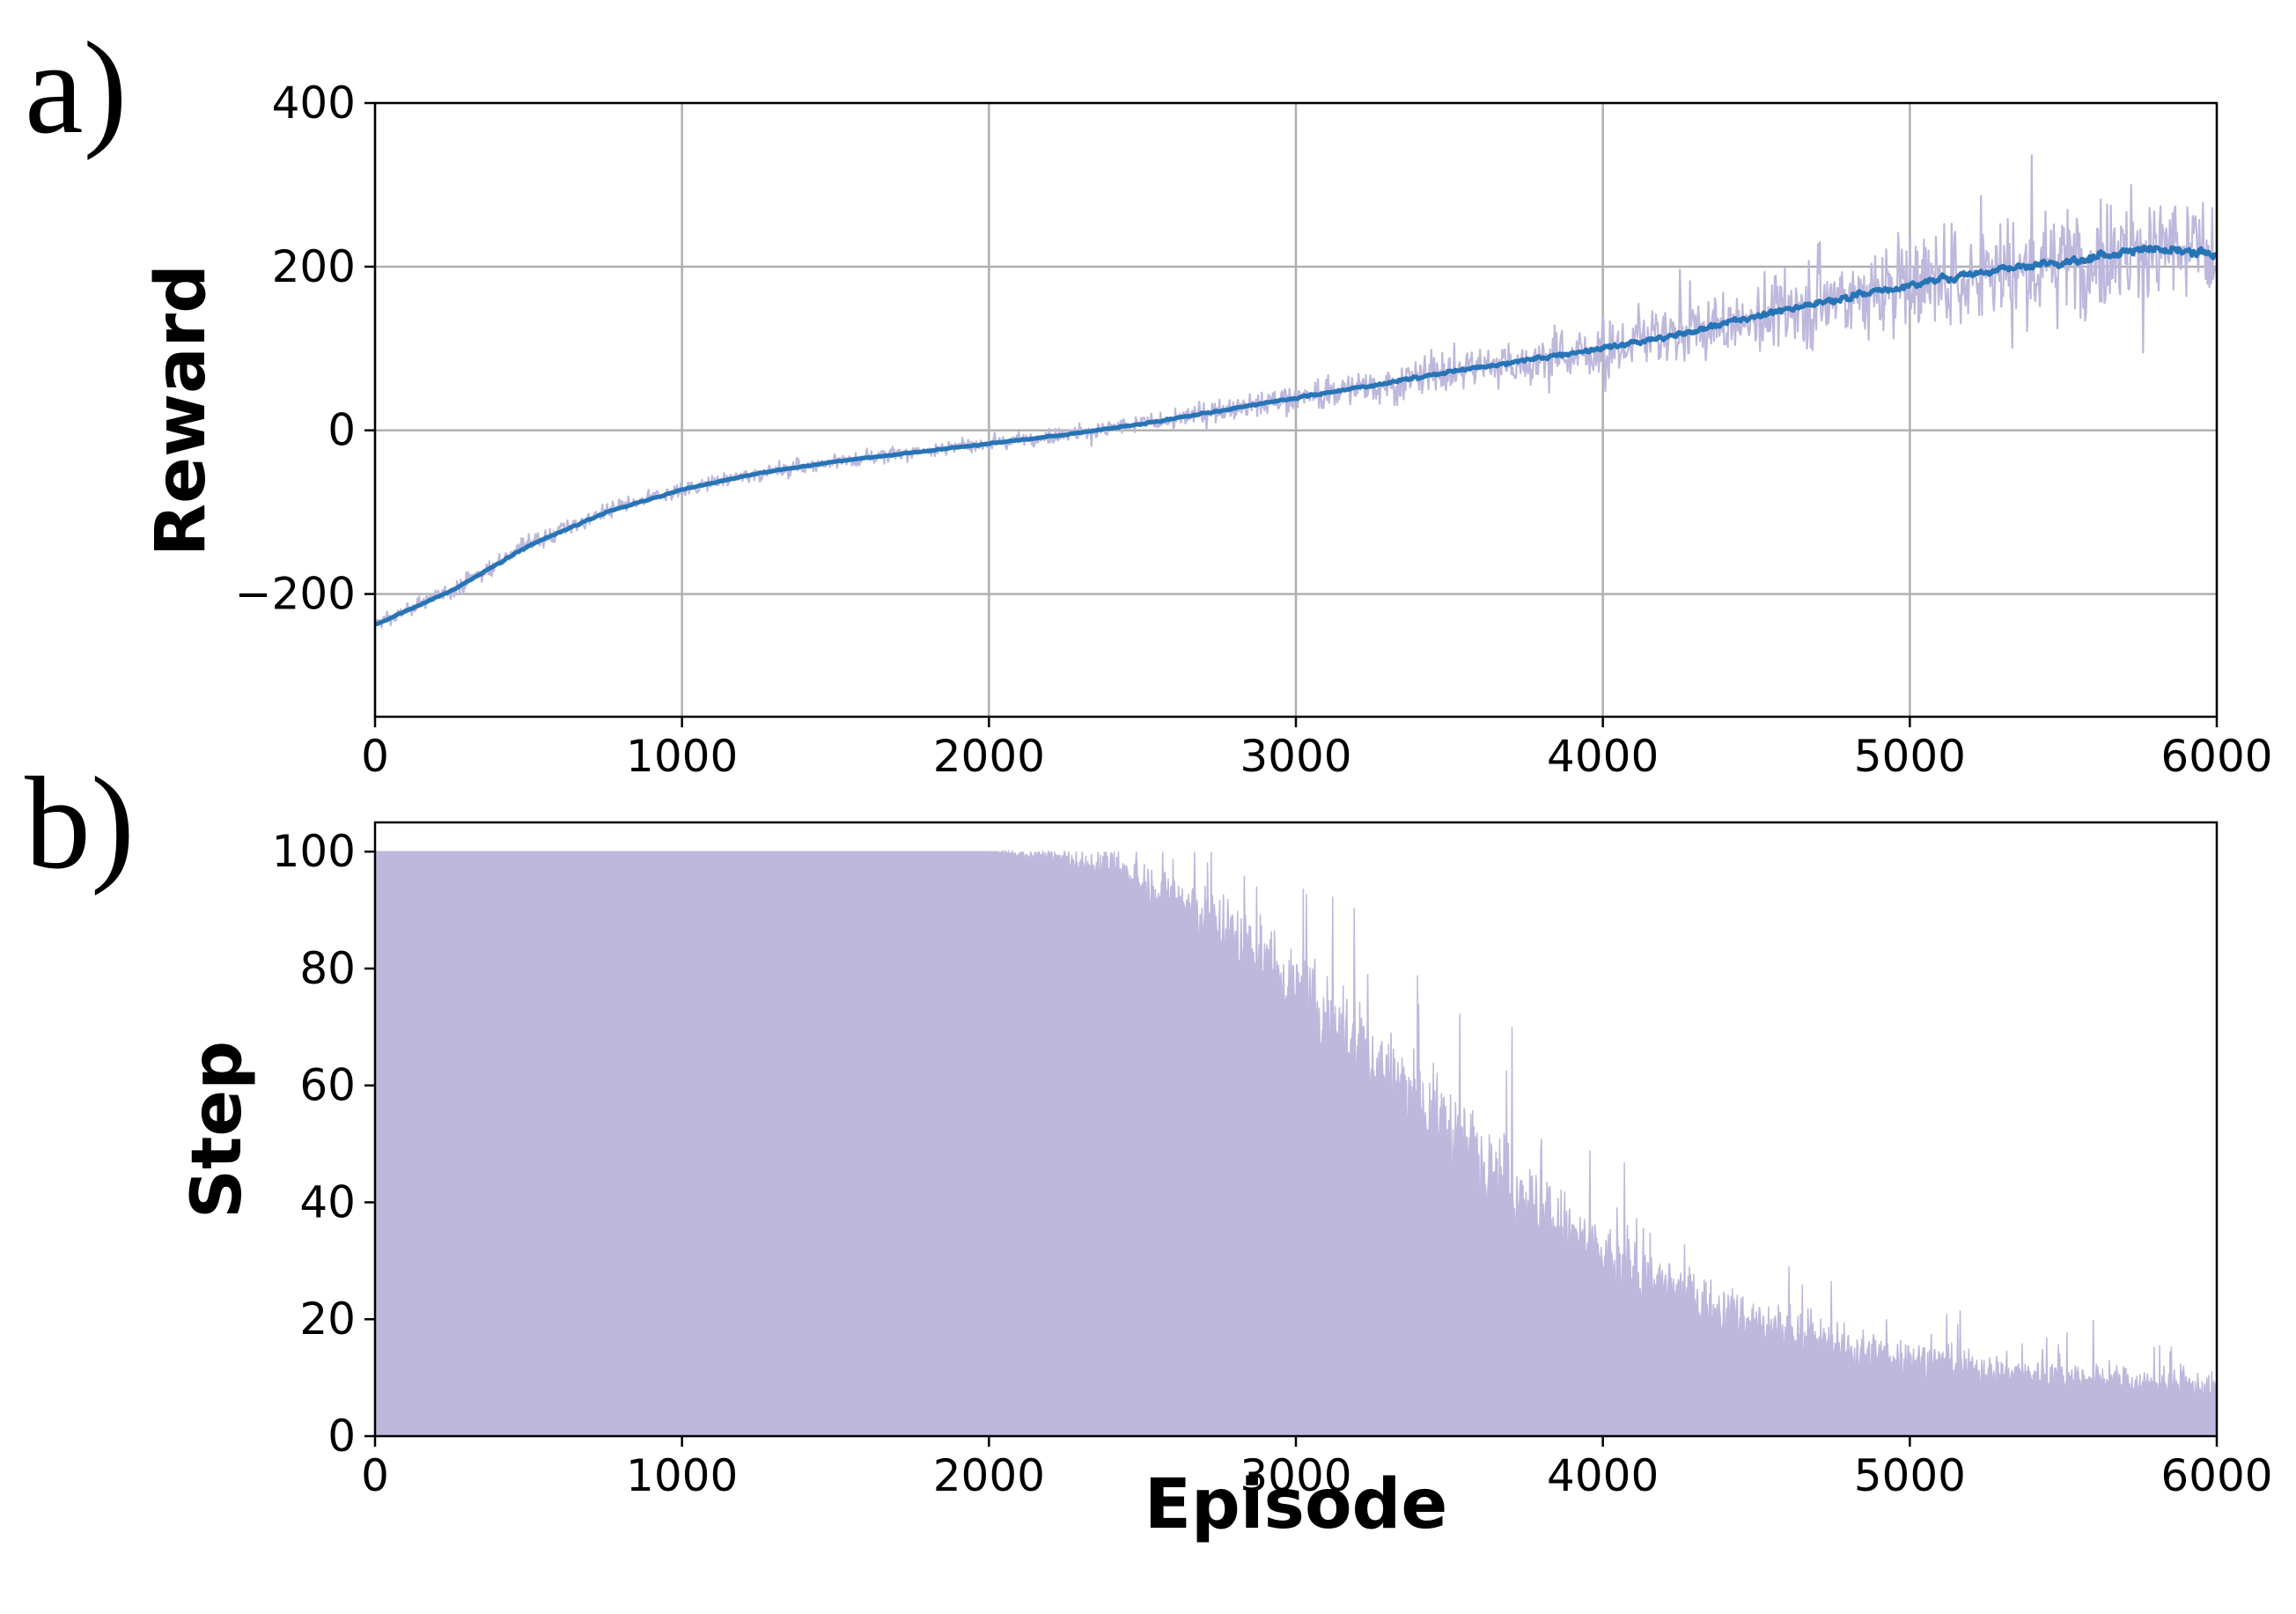 The image size is (2296, 1614). Describe the element at coordinates (218, 1130) in the screenshot. I see `step-y-axis-label: Step` at that location.